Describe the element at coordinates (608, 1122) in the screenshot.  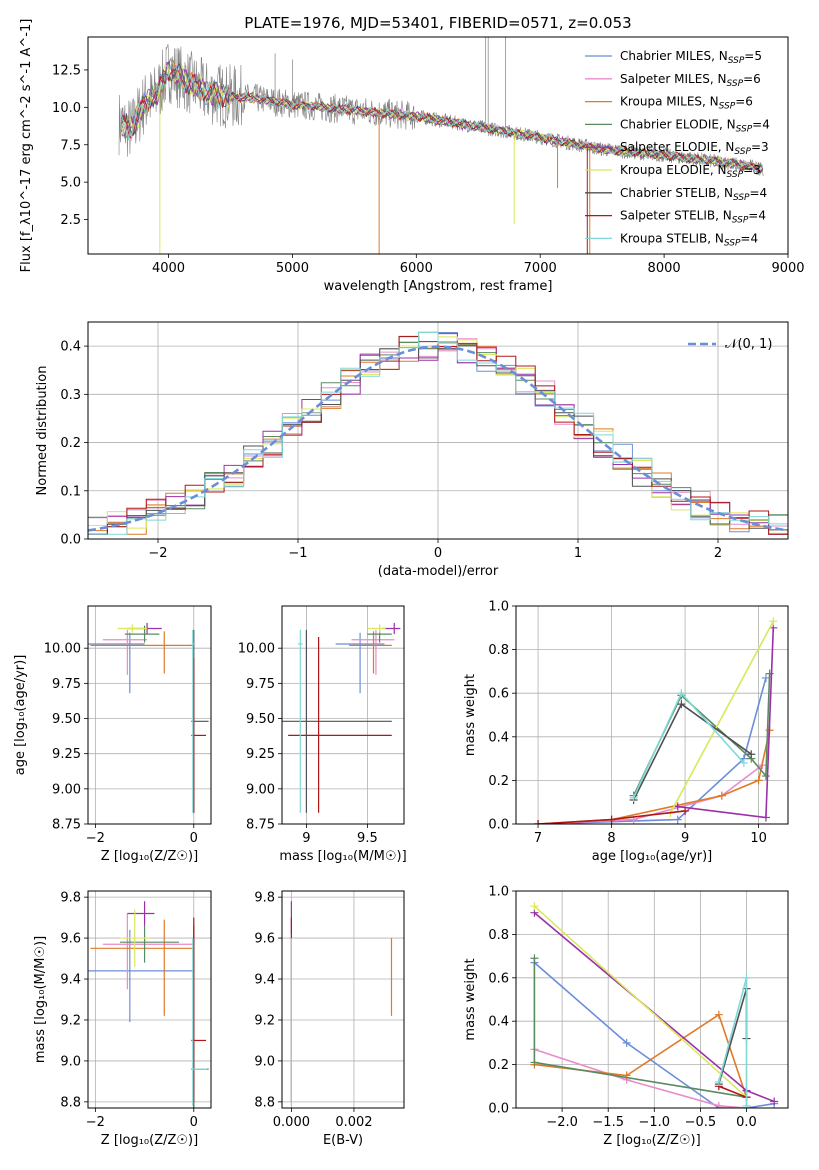
I see `x-tick-label: −1.5` at that location.